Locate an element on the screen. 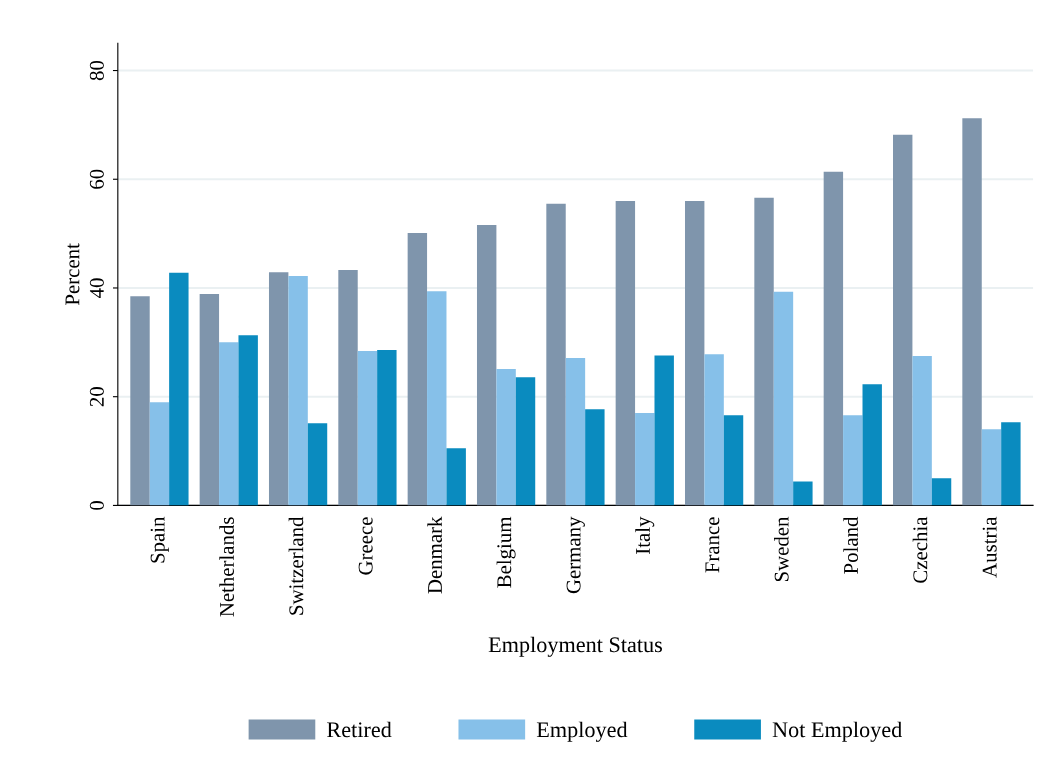 This screenshot has width=1052, height=774. x-tick-label: Denmark is located at coordinates (434, 555).